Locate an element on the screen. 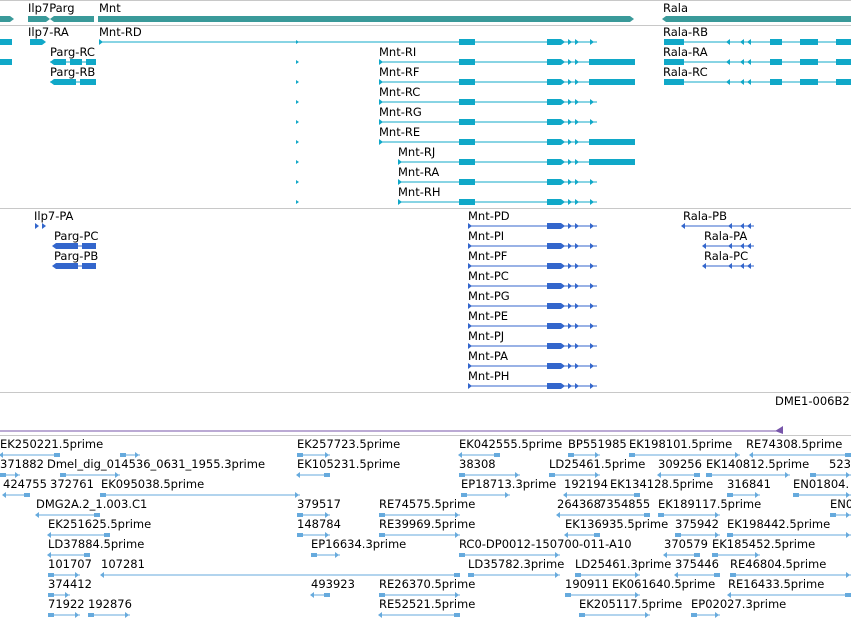 This screenshot has width=851, height=620. est-label: 316841 is located at coordinates (749, 484).